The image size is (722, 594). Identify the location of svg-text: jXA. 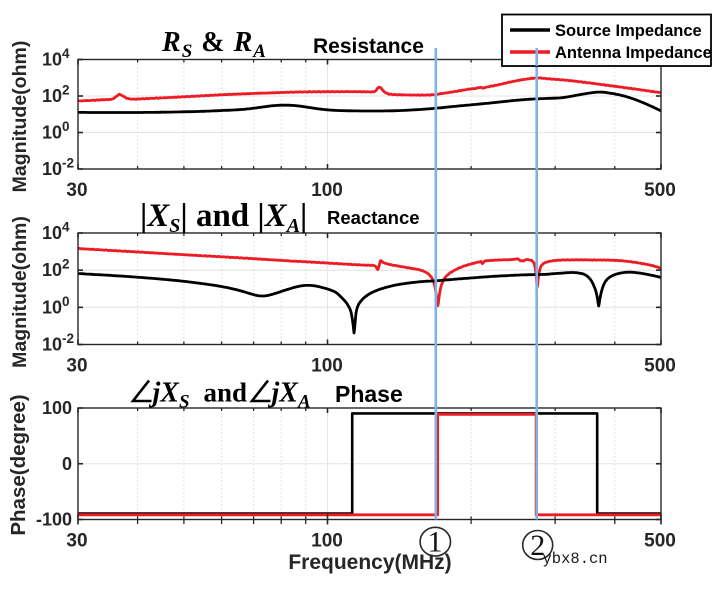
(289, 395).